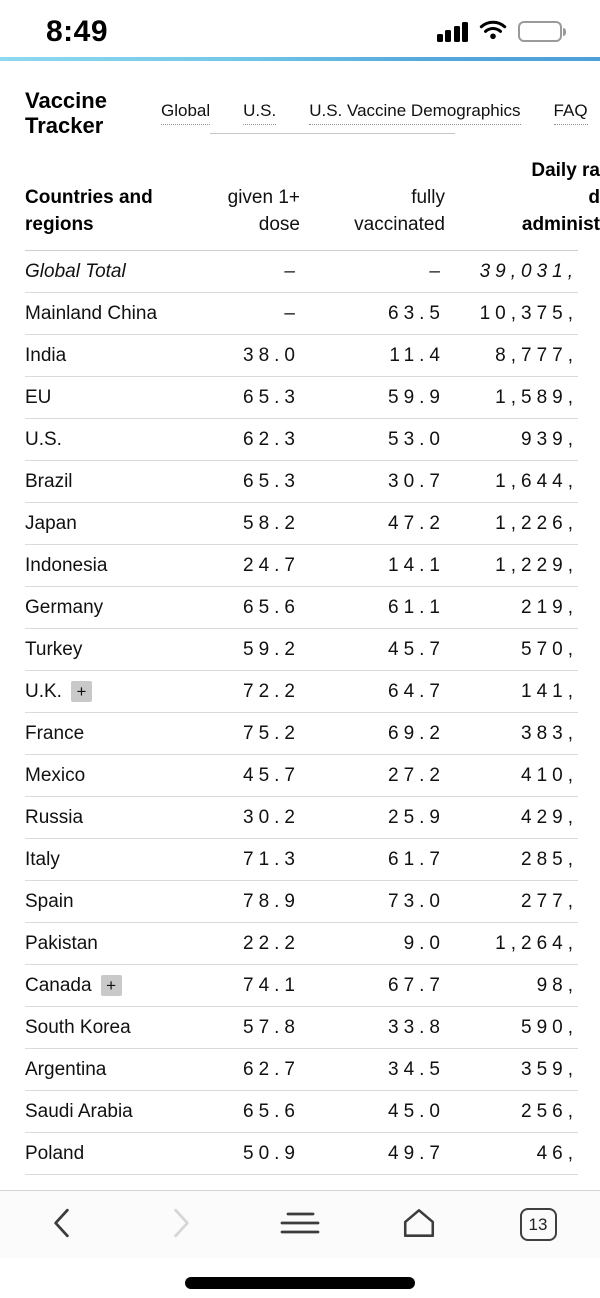  Describe the element at coordinates (89, 211) in the screenshot. I see `column-header-countries: Countries and regions` at that location.